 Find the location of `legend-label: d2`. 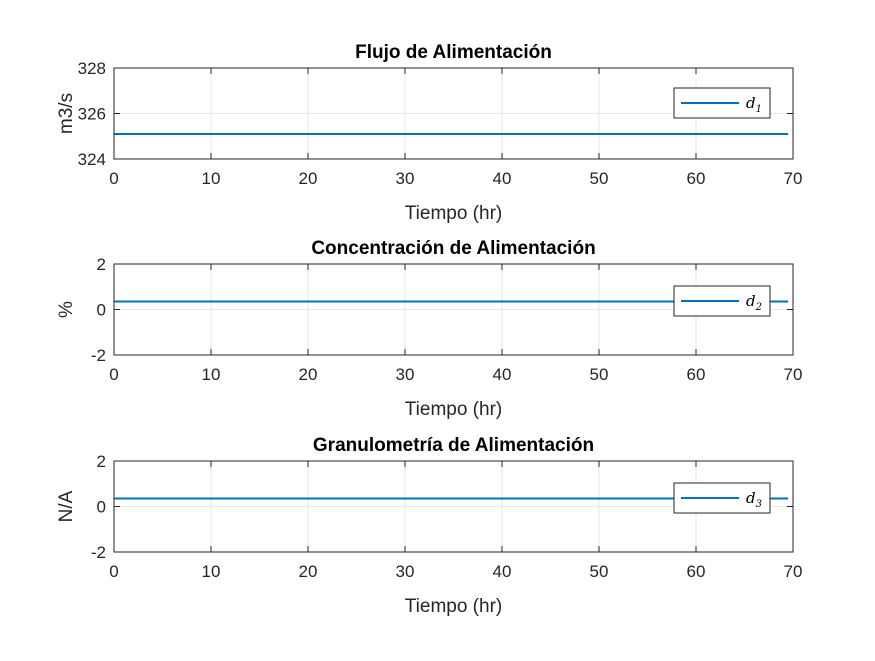

legend-label: d2 is located at coordinates (754, 302).